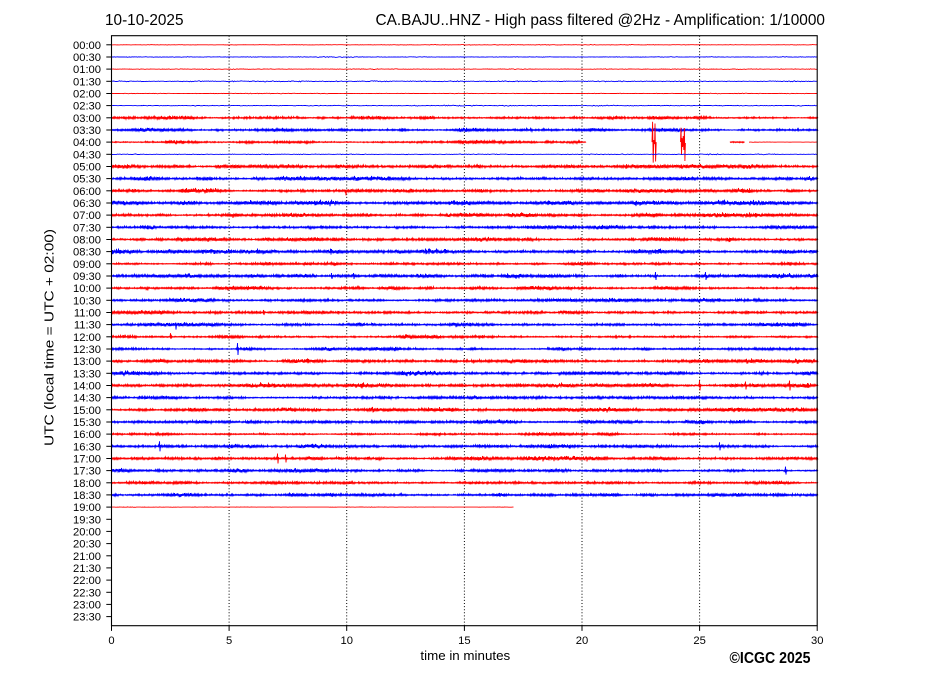 This screenshot has height=696, width=927. What do you see at coordinates (87, 569) in the screenshot?
I see `svg-text: 21:30` at bounding box center [87, 569].